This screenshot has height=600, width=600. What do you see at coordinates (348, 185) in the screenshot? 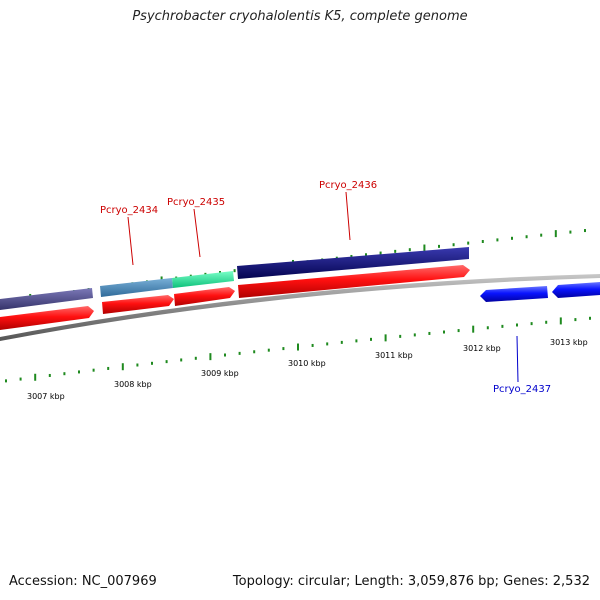
I see `gene-label: Pcryo_2436` at bounding box center [348, 185].